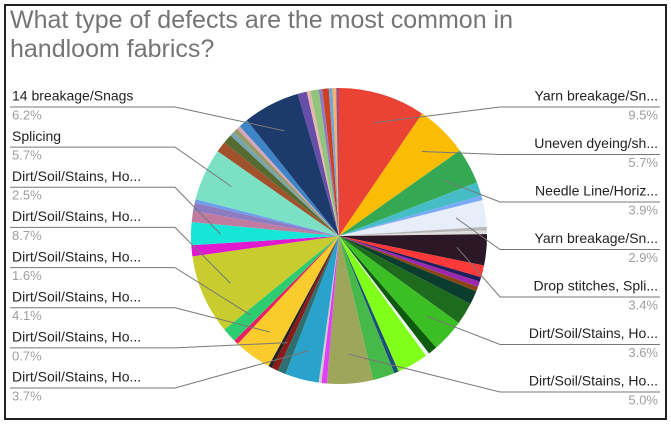 The image size is (671, 424). Describe the element at coordinates (27, 195) in the screenshot. I see `slice-value-label: 2.5%` at that location.